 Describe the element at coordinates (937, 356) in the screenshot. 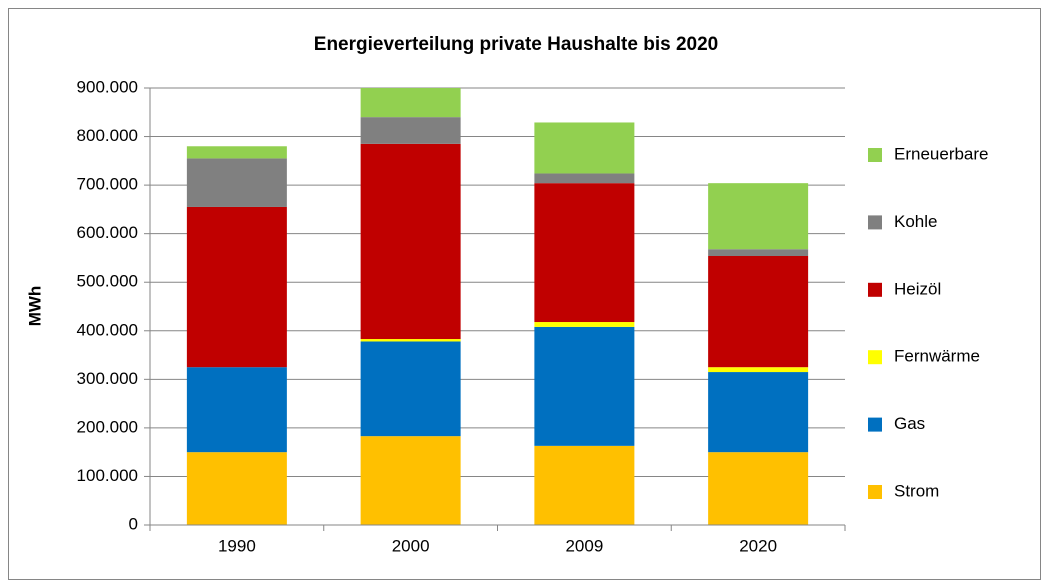

I see `legend-label: Fernwärme` at that location.